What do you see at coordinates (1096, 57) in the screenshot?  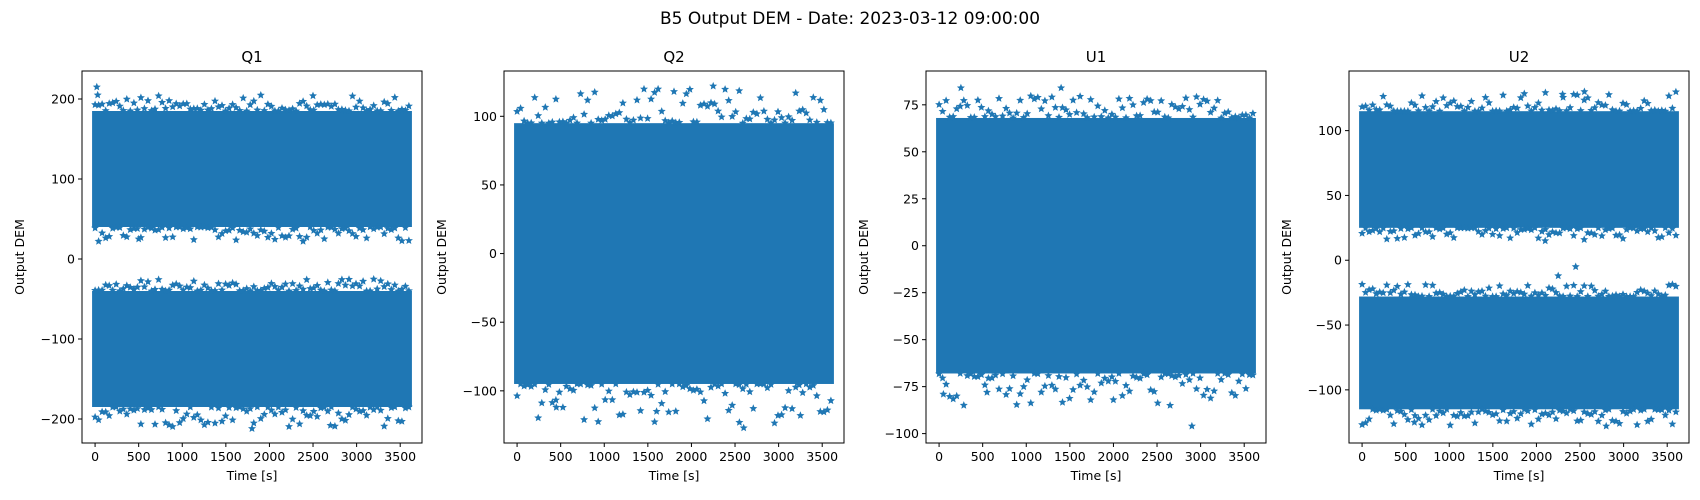 I see `panel-title: U1` at bounding box center [1096, 57].